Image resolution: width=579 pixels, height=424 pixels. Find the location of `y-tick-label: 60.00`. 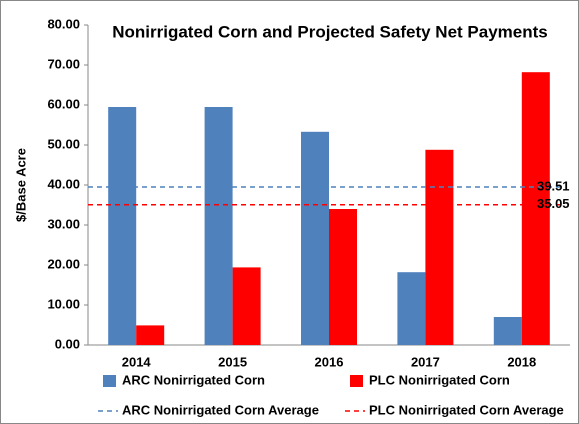

y-tick-label: 60.00 is located at coordinates (63, 103).